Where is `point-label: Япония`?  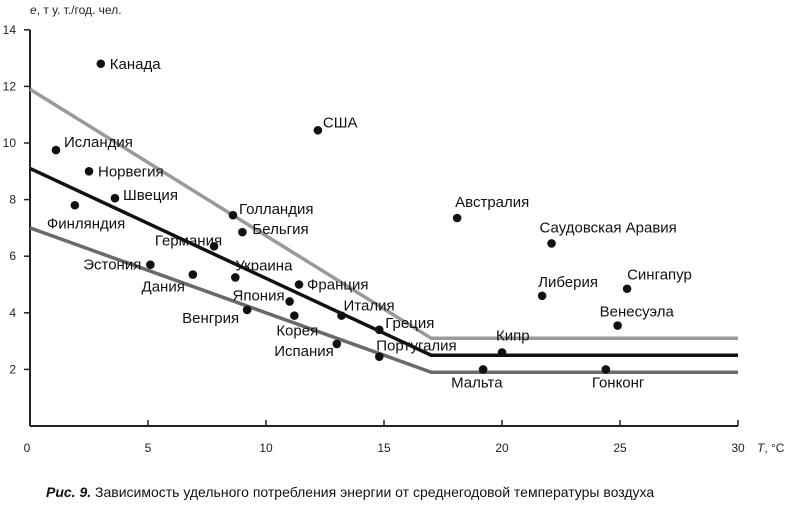 point-label: Япония is located at coordinates (259, 295).